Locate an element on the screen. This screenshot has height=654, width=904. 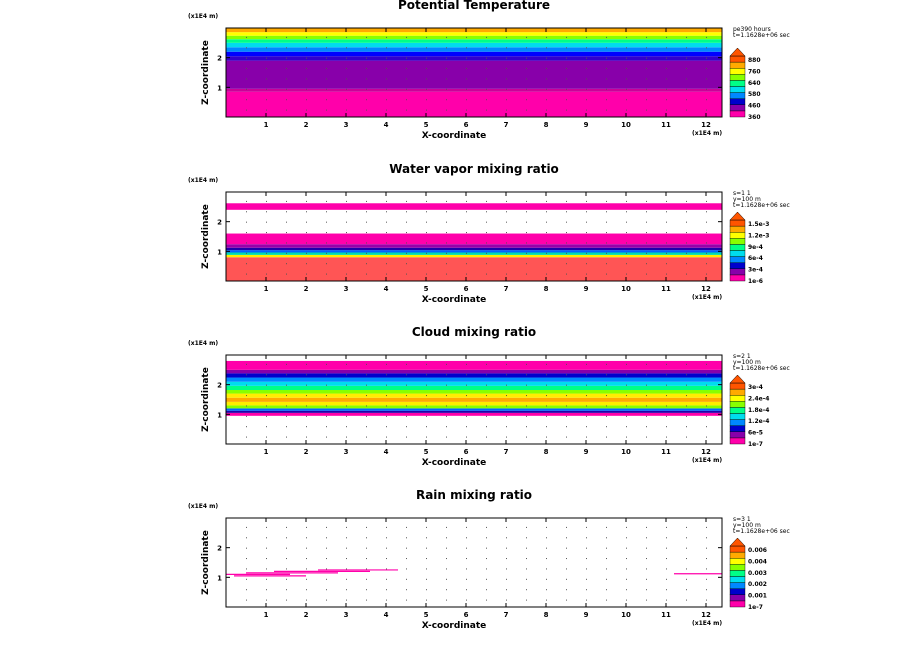
panel-title: Potential Temperature is located at coordinates (474, 6).